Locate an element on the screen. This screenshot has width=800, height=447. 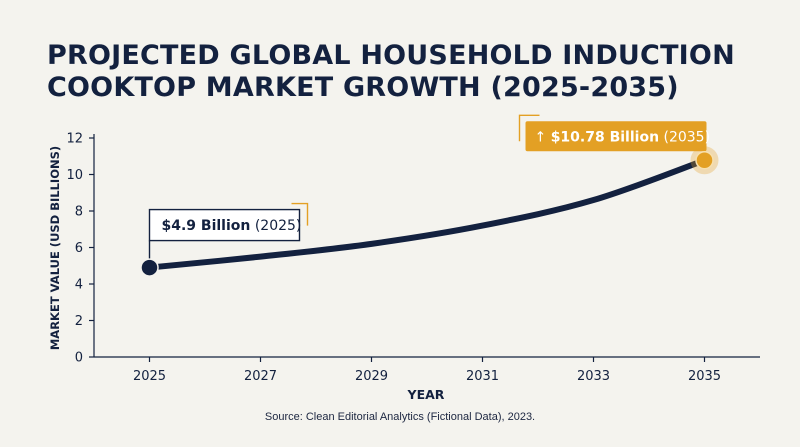
x-axis-ticks: 2025 2027 2029 2031 2033 2035 is located at coordinates (427, 370).